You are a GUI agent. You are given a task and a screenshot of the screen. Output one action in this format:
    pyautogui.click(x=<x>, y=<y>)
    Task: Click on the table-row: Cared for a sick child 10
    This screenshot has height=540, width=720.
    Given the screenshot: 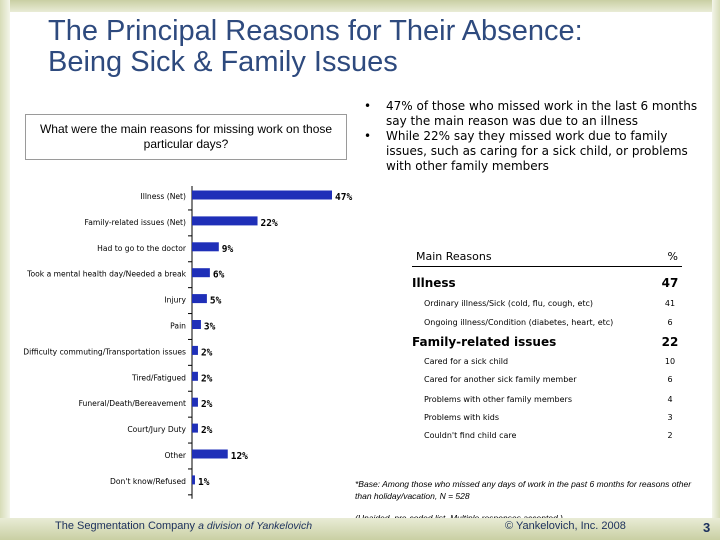 What is the action you would take?
    pyautogui.click(x=547, y=361)
    